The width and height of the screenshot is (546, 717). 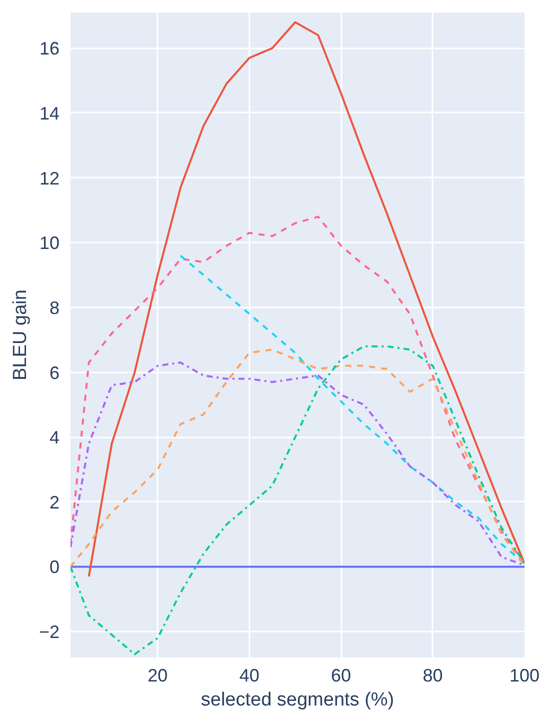 I want to click on x-tick-label: 100, so click(x=524, y=676).